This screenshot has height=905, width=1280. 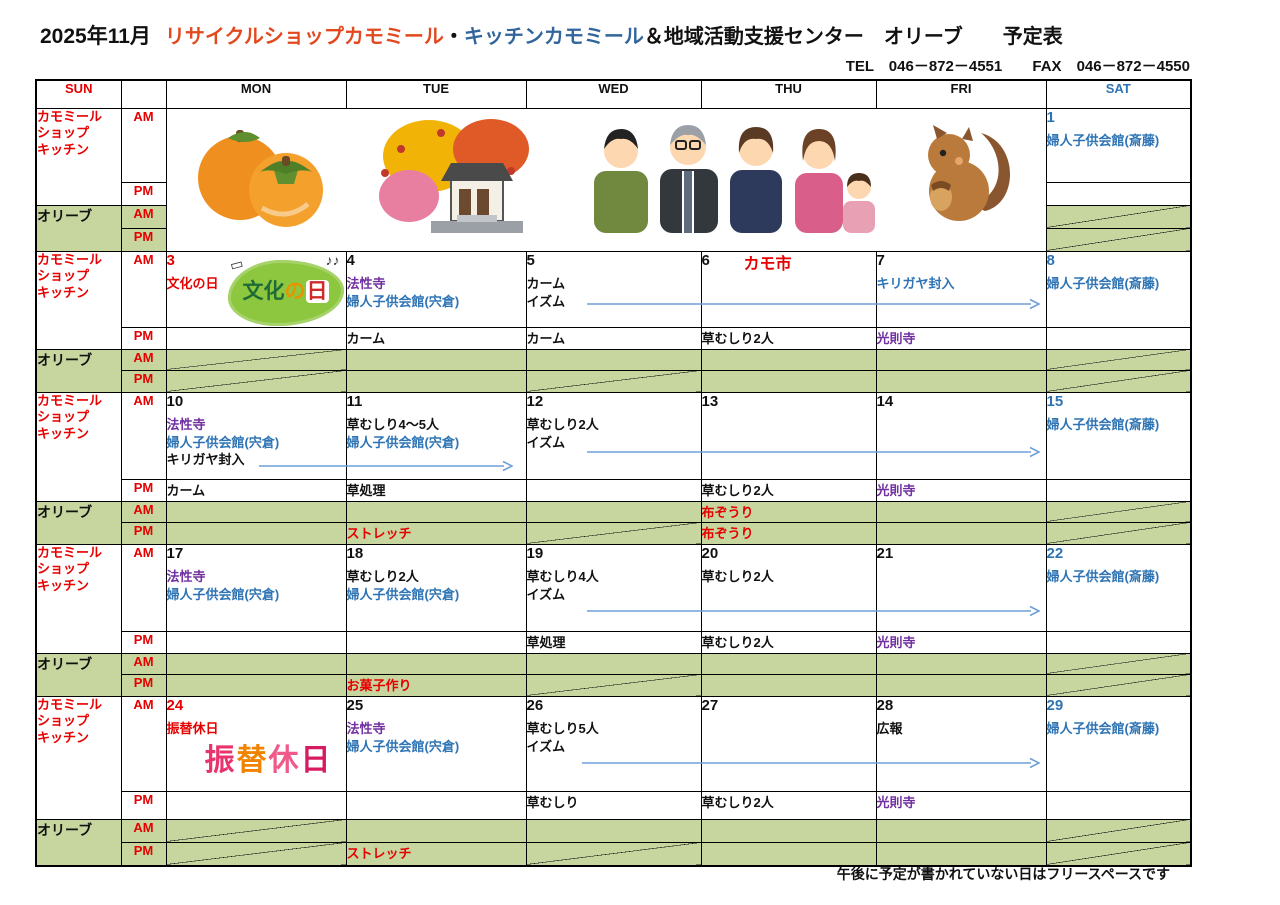 I want to click on am-event: 婦人子供会館(斎藤), so click(x=1103, y=577).